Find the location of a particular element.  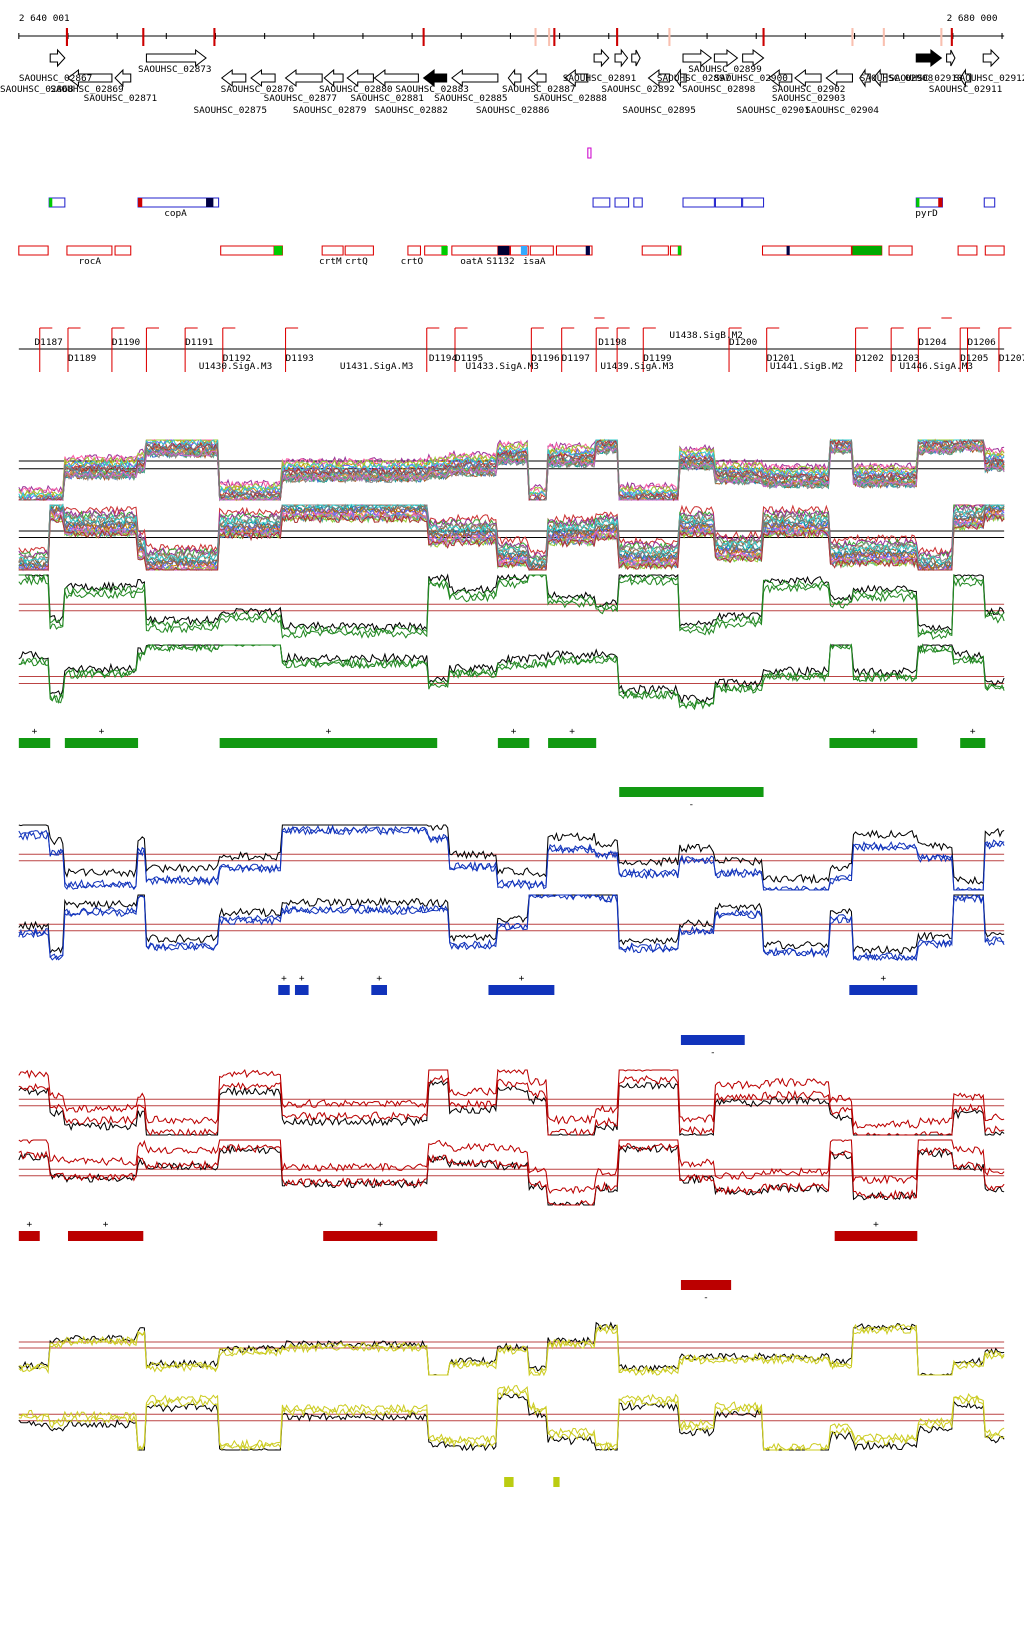

region-label: D1199 is located at coordinates (657, 358).